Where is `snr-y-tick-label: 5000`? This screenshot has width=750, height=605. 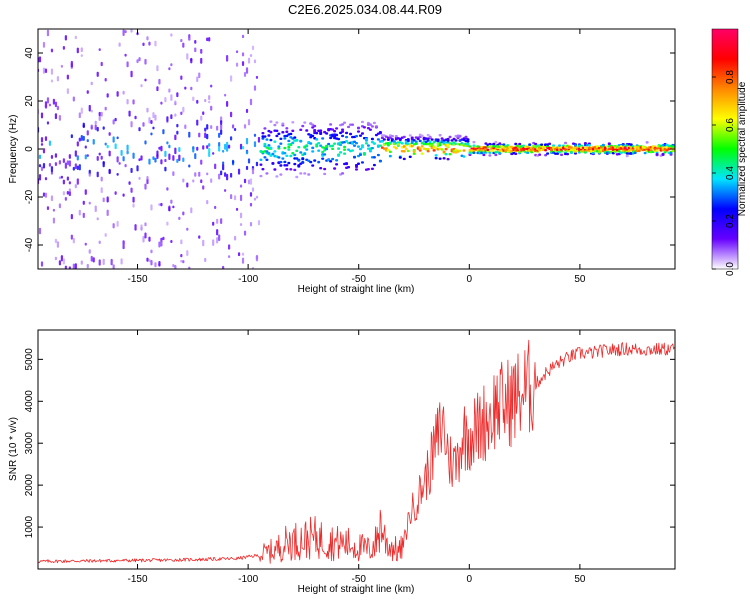 snr-y-tick-label: 5000 is located at coordinates (29, 359).